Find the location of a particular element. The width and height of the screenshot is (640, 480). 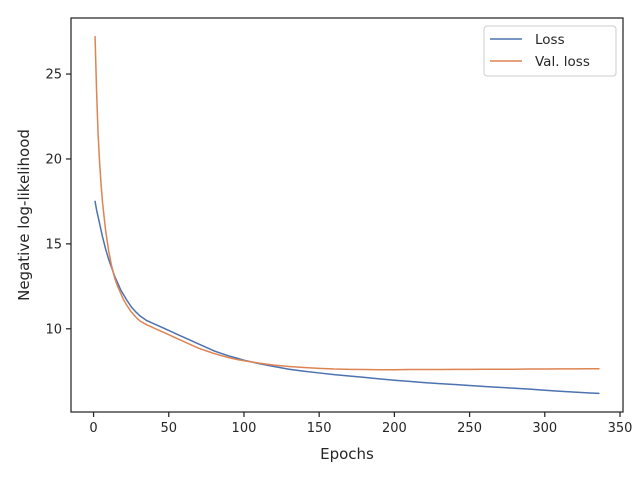

y-tick-label: 20 is located at coordinates (53, 159).